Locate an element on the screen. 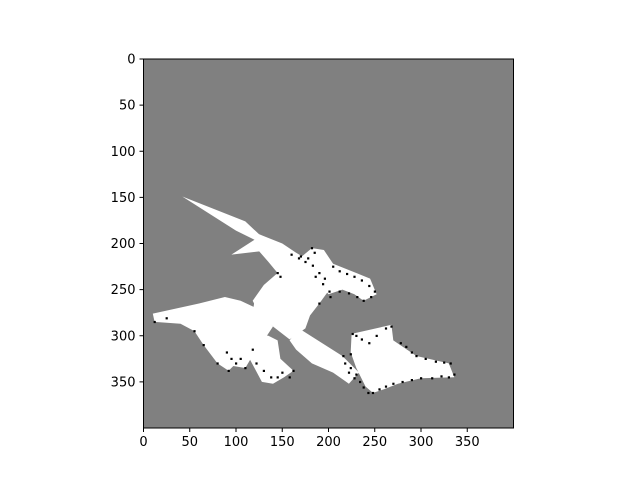 This screenshot has width=640, height=480. y-tick-label: 150 is located at coordinates (123, 198).